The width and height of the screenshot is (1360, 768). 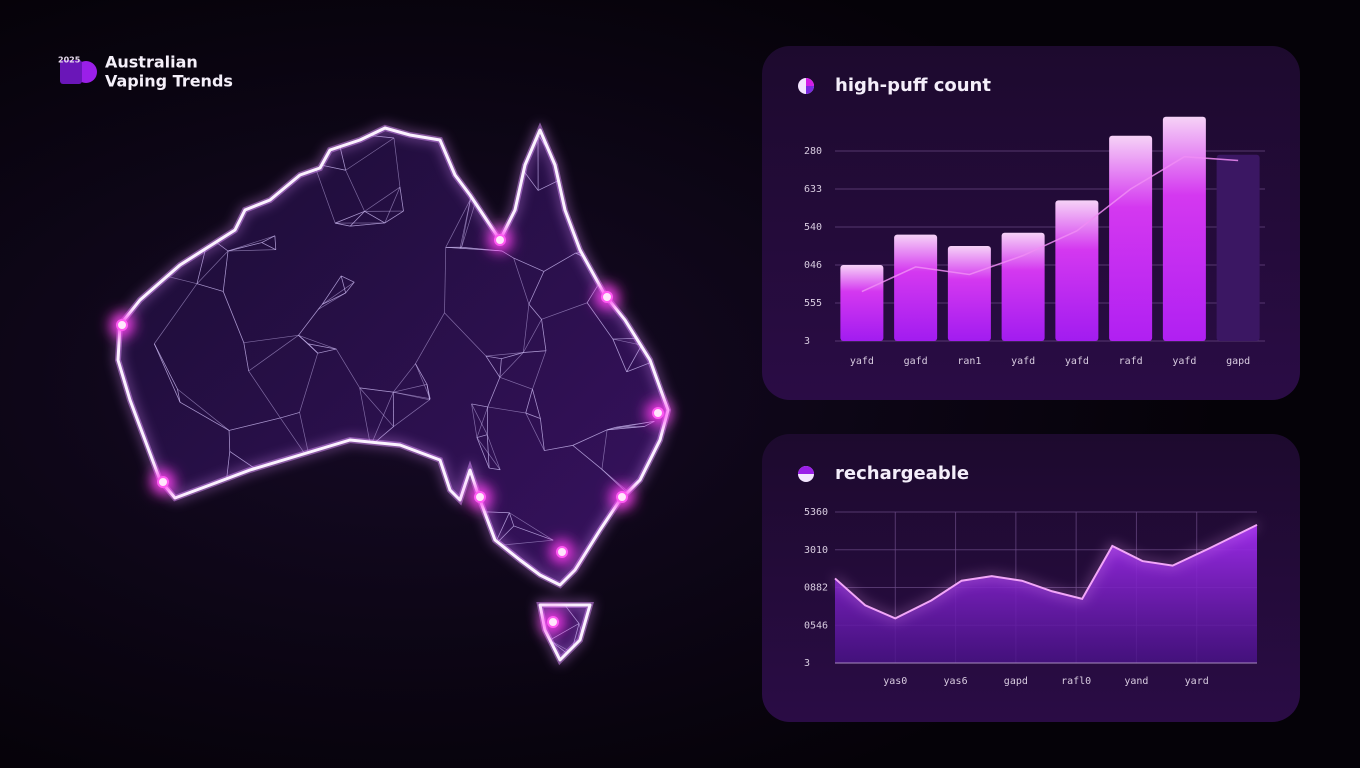 I want to click on y-tick-label: 633, so click(x=813, y=189).